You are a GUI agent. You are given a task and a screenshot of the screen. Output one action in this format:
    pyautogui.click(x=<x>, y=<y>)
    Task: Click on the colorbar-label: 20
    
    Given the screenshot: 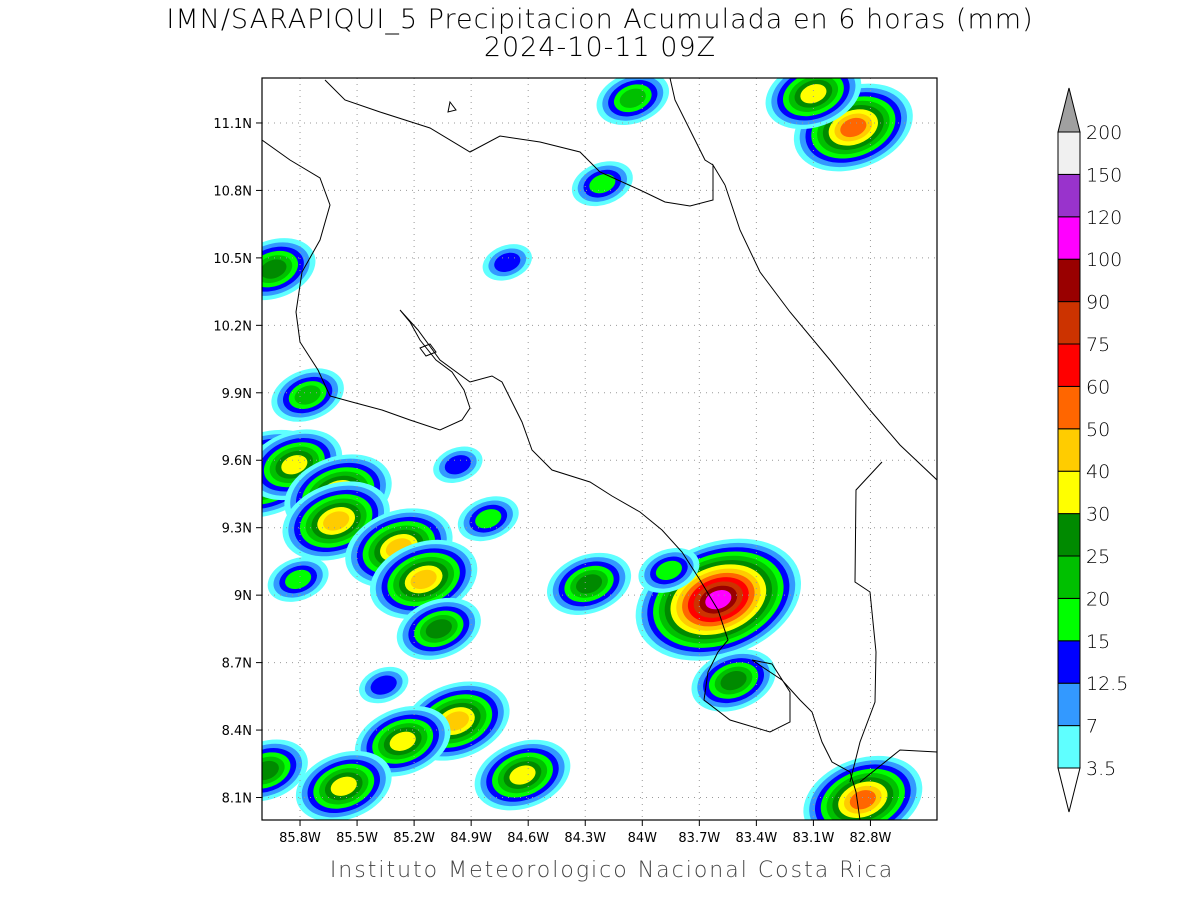 What is the action you would take?
    pyautogui.click(x=1098, y=599)
    